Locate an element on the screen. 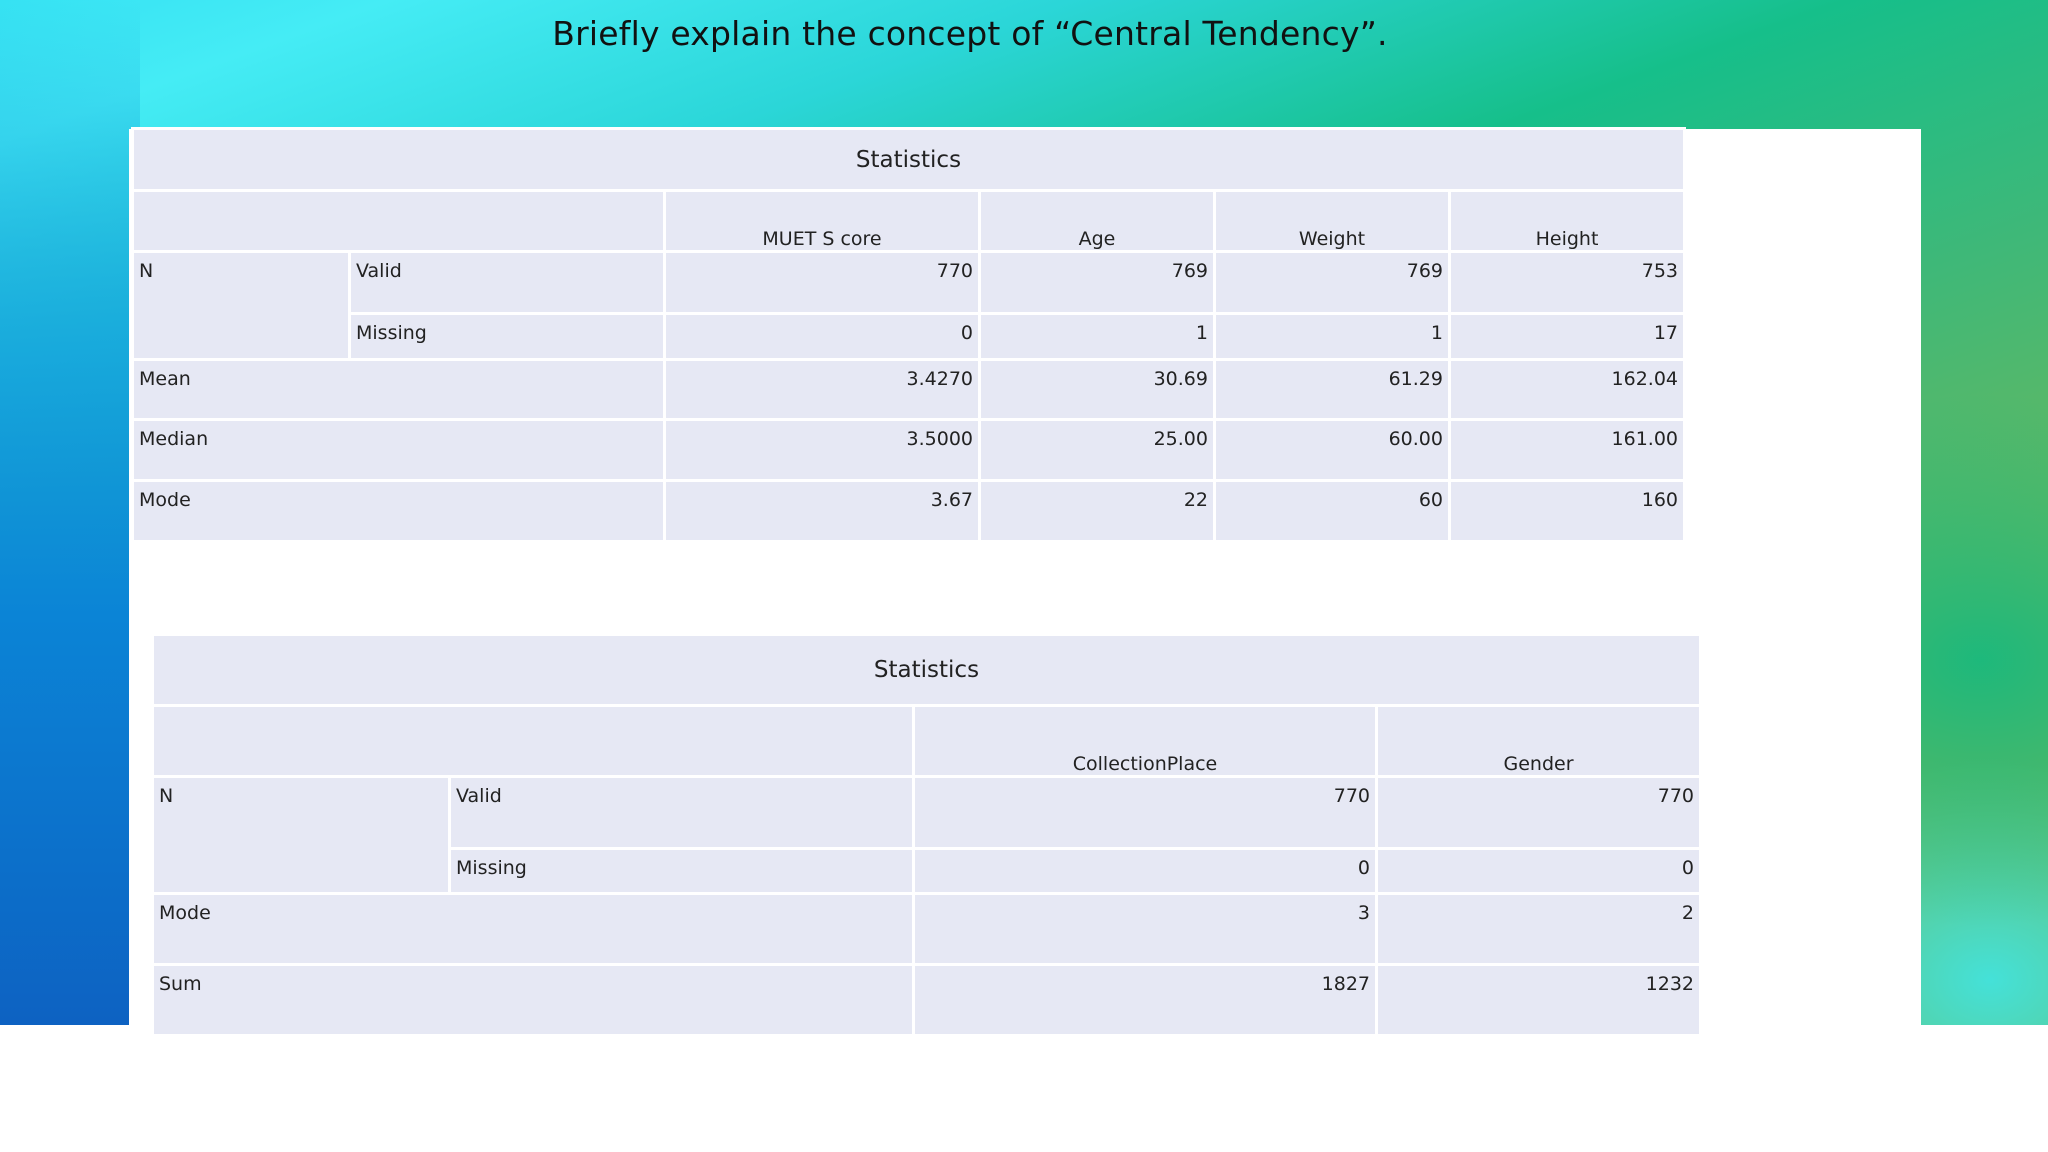  cell-value: 60.00 is located at coordinates (1332, 450).